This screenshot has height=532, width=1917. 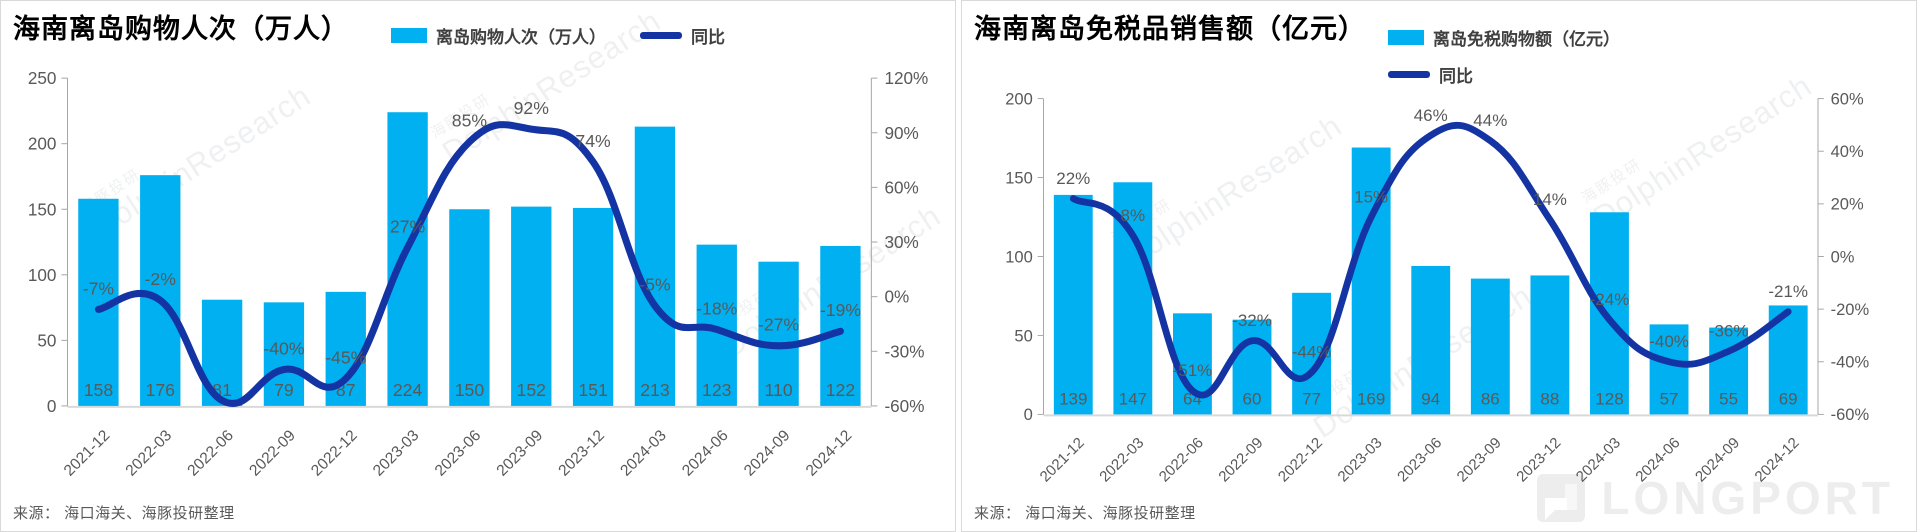 I want to click on bar-value-label: 88, so click(x=1549, y=399).